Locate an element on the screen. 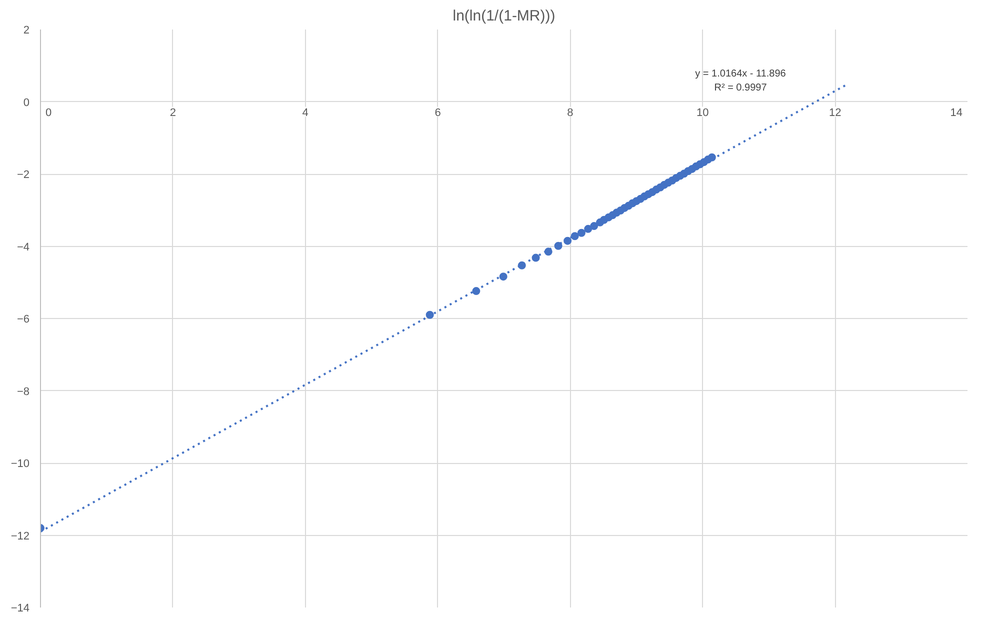 This screenshot has width=1000, height=630. x-tick-label: 0 is located at coordinates (49, 112).